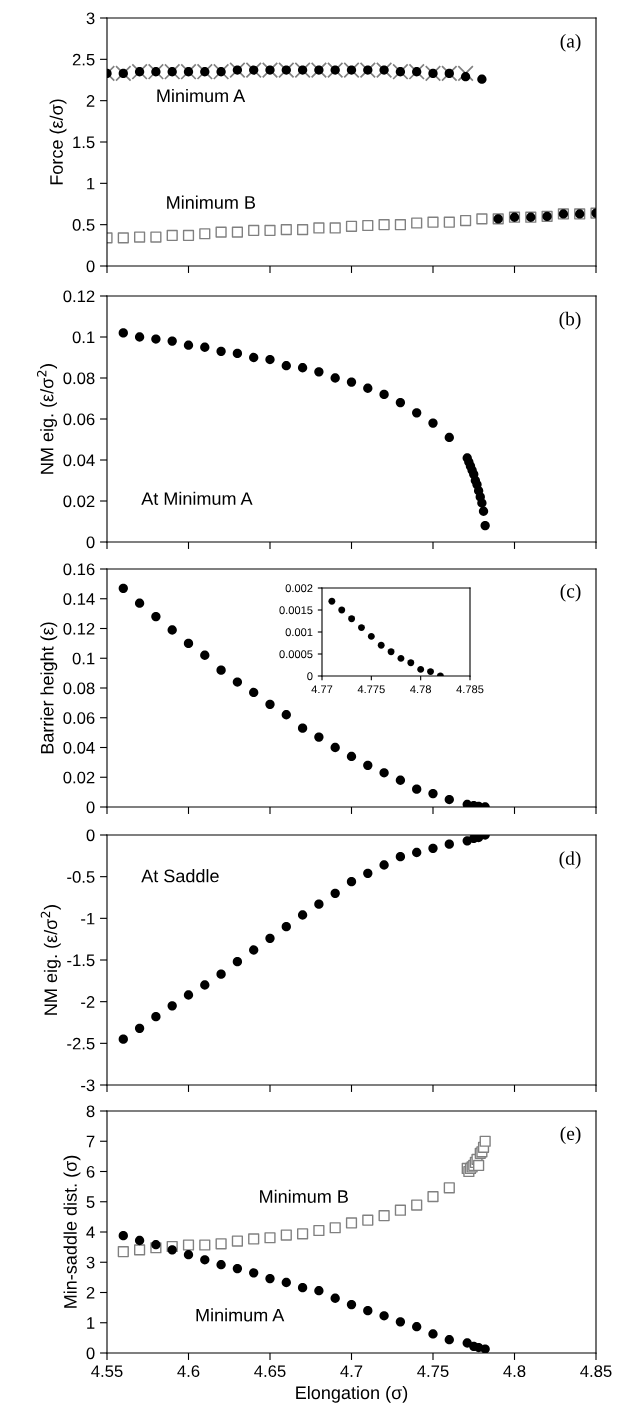 This screenshot has width=620, height=1414. I want to click on y-tick-label: 0.5, so click(83, 225).